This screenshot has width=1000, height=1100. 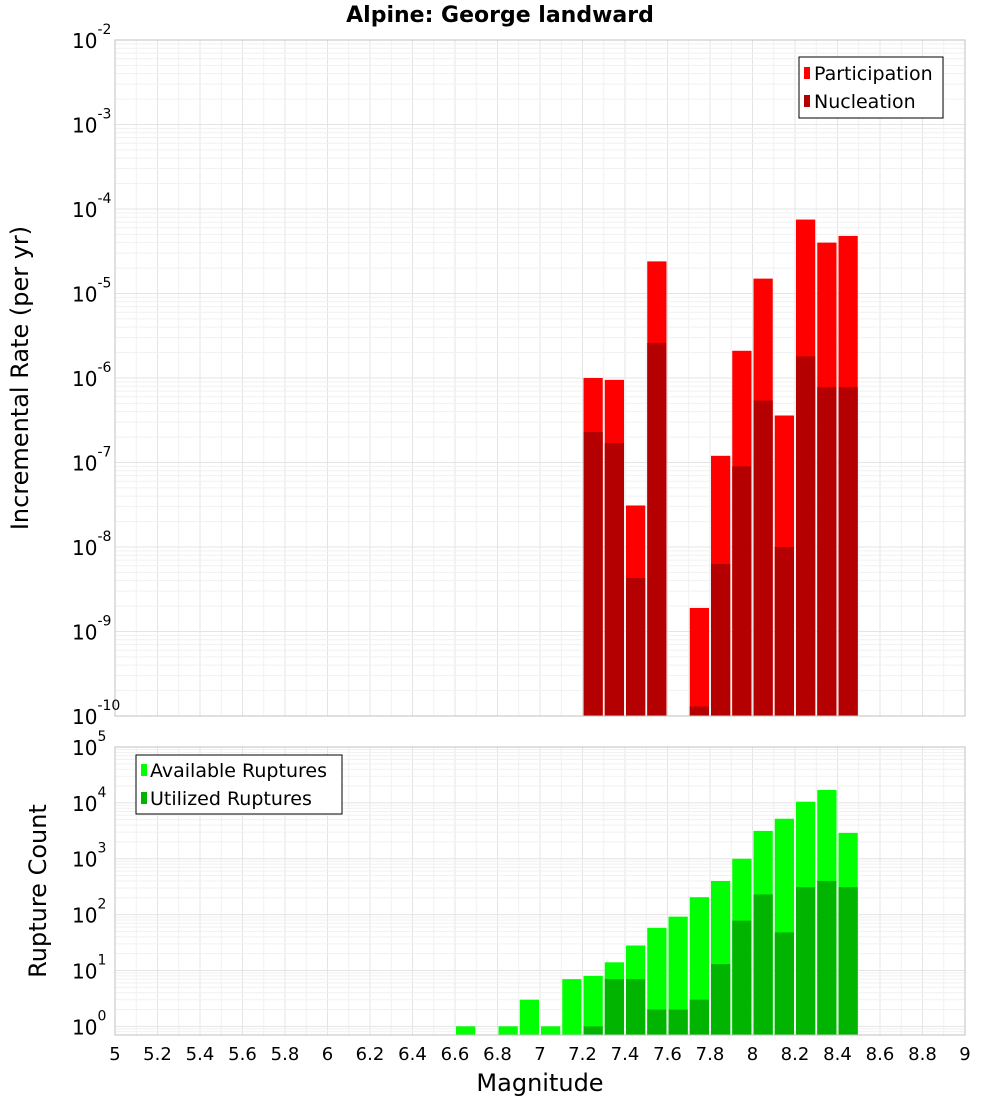 What do you see at coordinates (144, 770) in the screenshot?
I see `available-swatch` at bounding box center [144, 770].